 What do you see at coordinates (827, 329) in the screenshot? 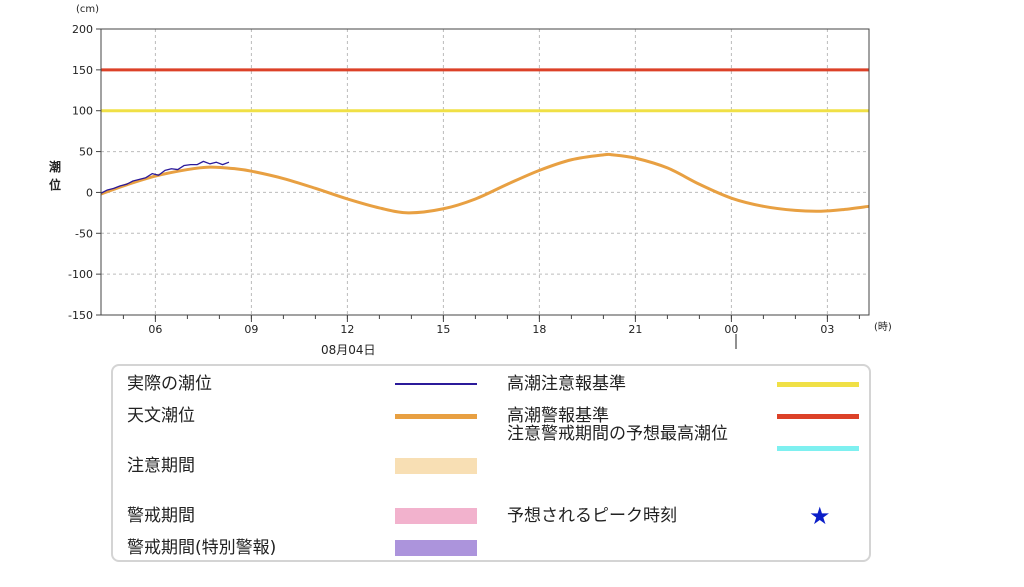
I see `x-tick-label: 03` at bounding box center [827, 329].